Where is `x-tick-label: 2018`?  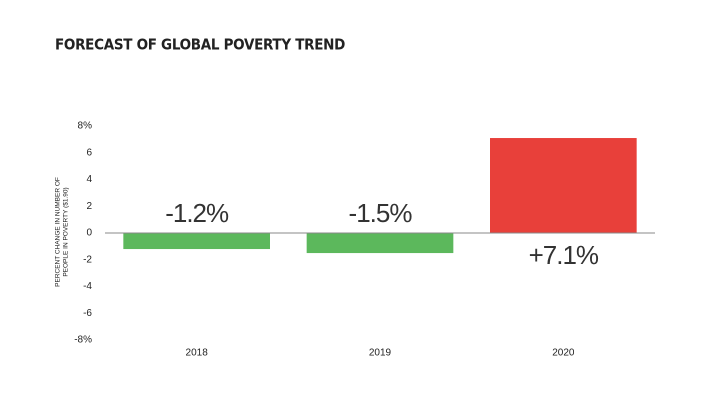 x-tick-label: 2018 is located at coordinates (197, 353).